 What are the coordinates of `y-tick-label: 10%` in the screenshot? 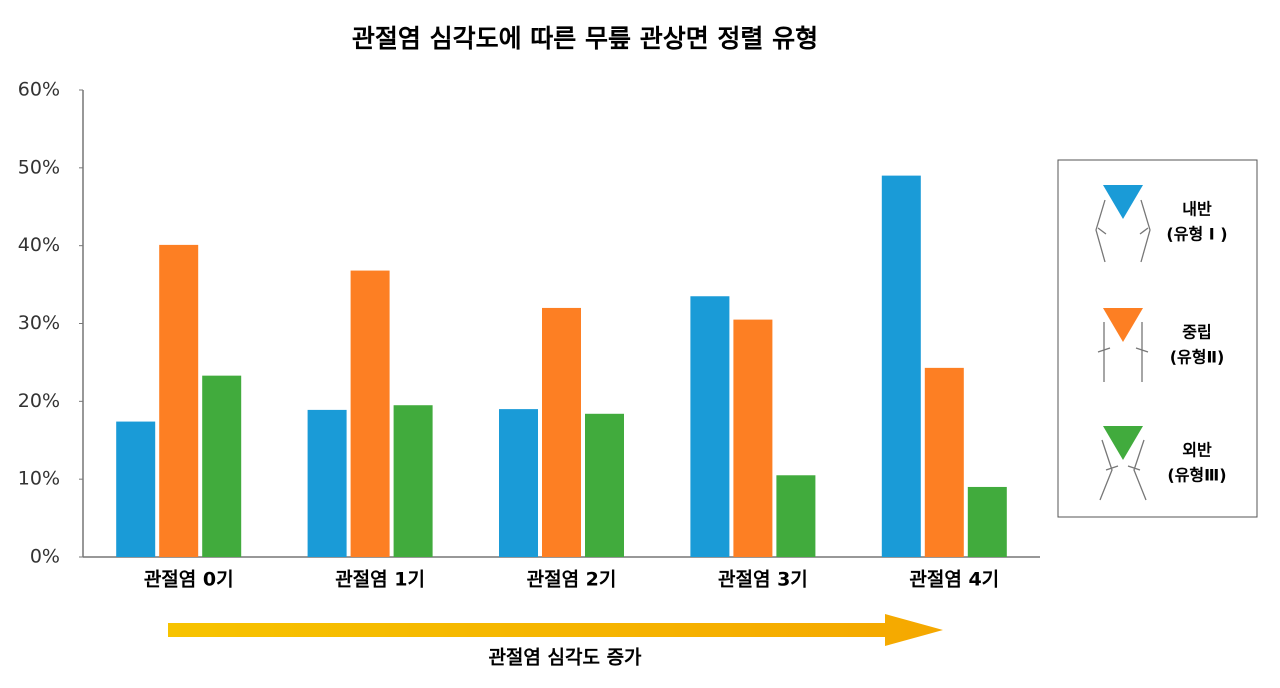 It's located at (39, 479).